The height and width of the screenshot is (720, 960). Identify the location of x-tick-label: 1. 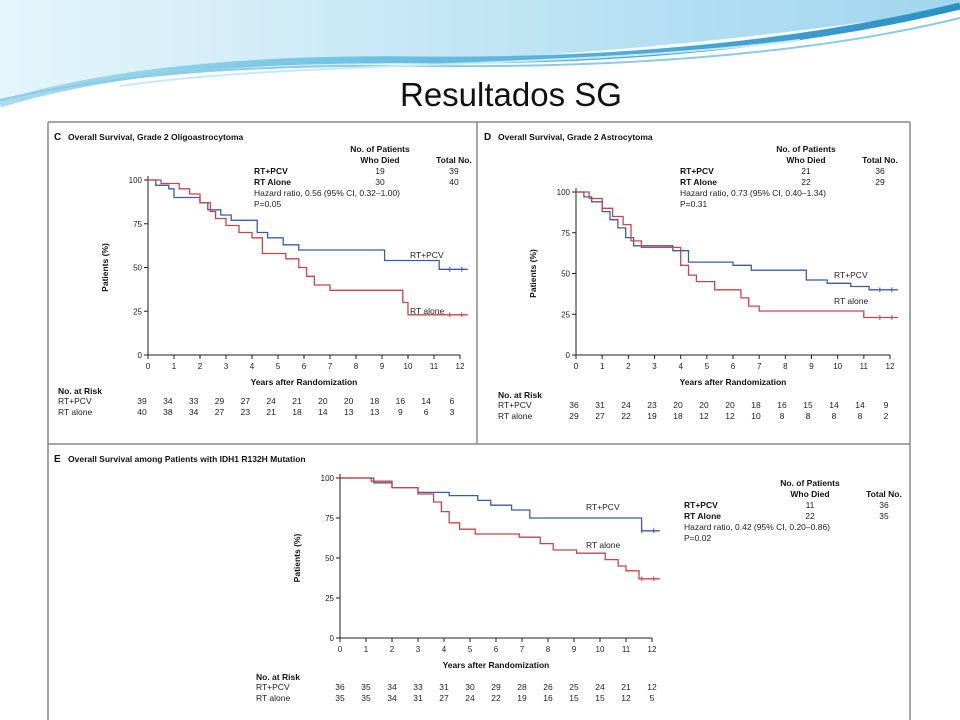
(174, 366).